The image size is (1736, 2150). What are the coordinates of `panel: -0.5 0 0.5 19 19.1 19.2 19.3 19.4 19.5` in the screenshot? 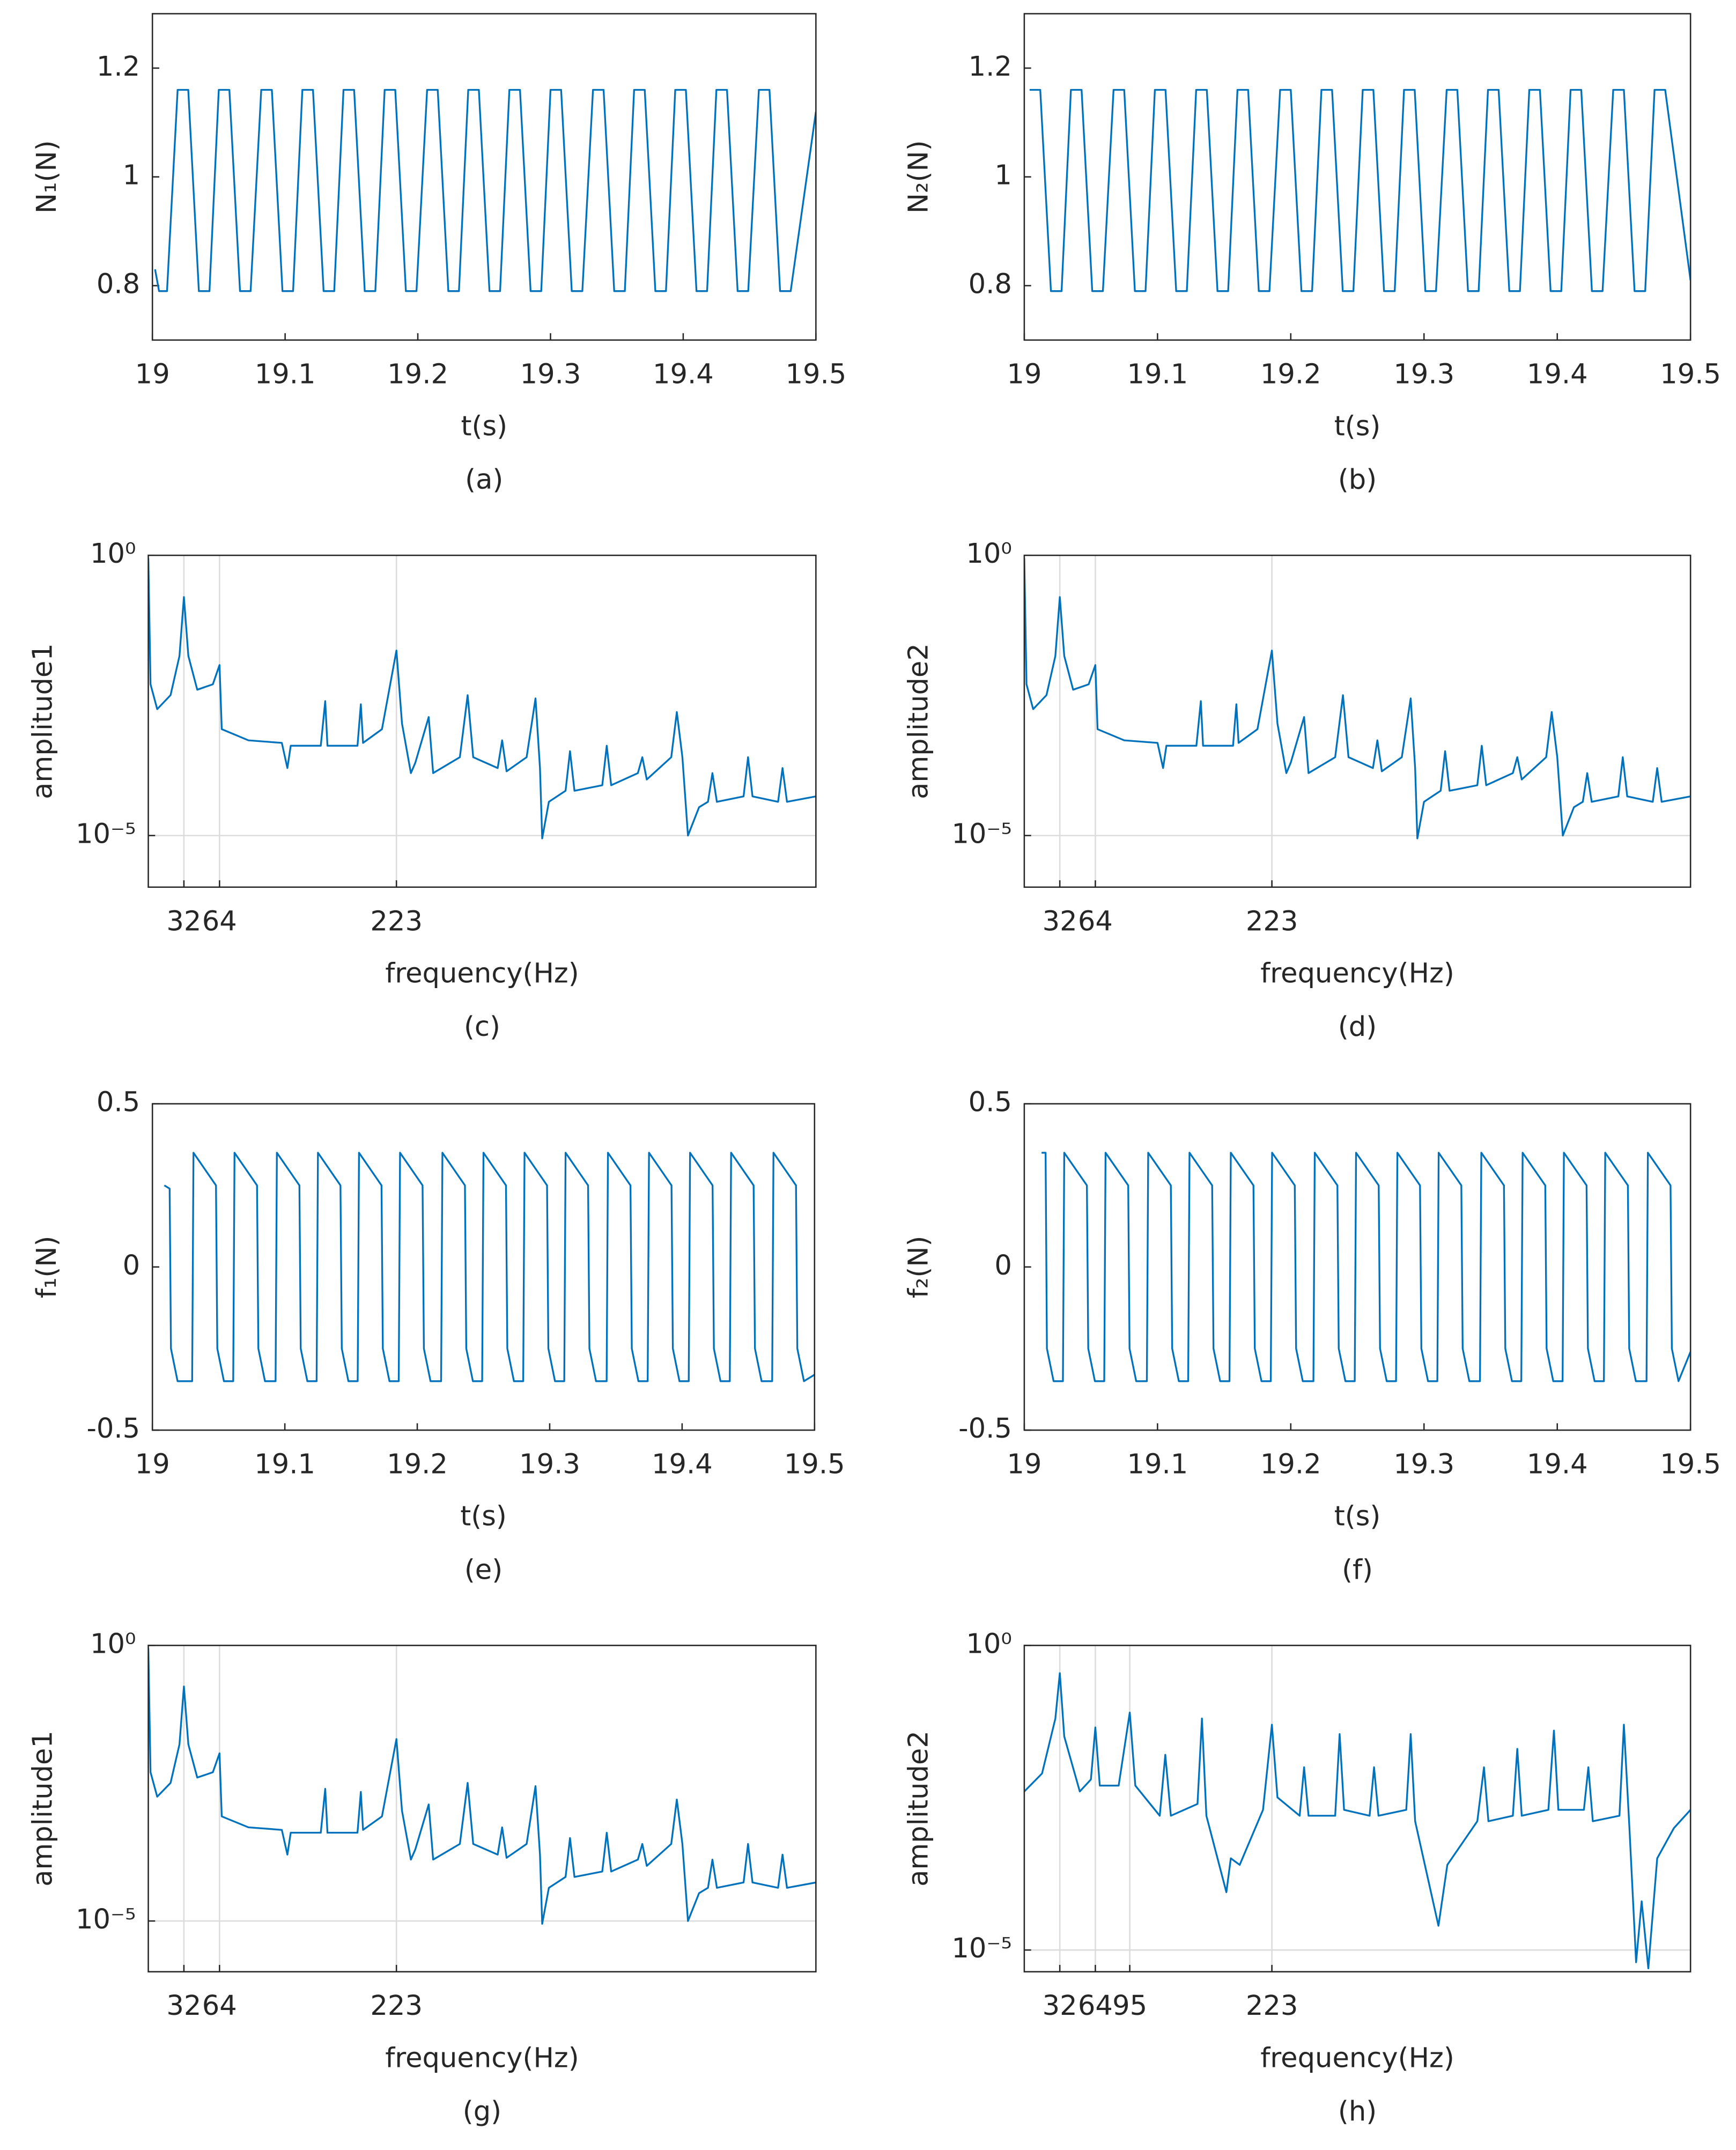 It's located at (1340, 1284).